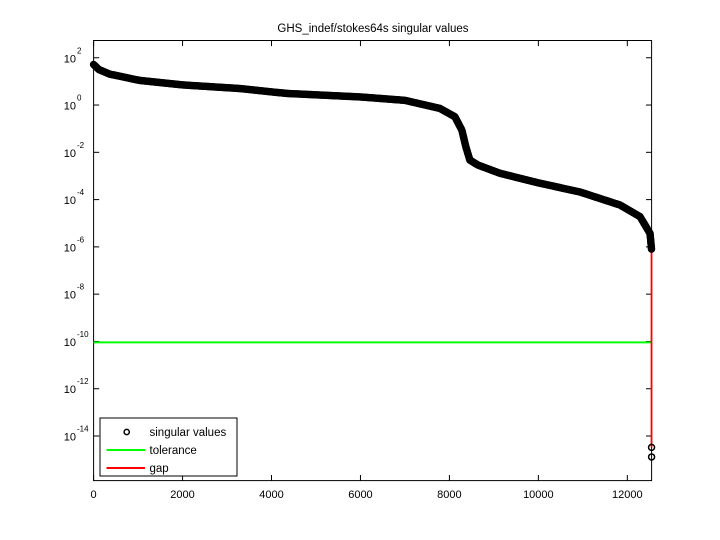  I want to click on y-tick-label: 10⁻⁸, so click(74, 292).